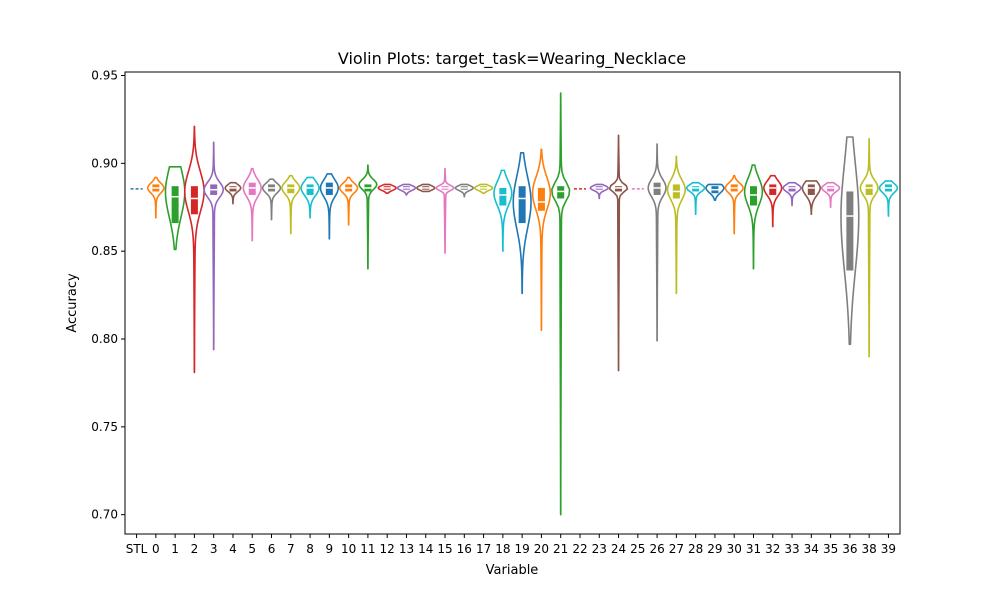 This screenshot has height=600, width=1000. What do you see at coordinates (175, 549) in the screenshot?
I see `x-tick-label: 1` at bounding box center [175, 549].